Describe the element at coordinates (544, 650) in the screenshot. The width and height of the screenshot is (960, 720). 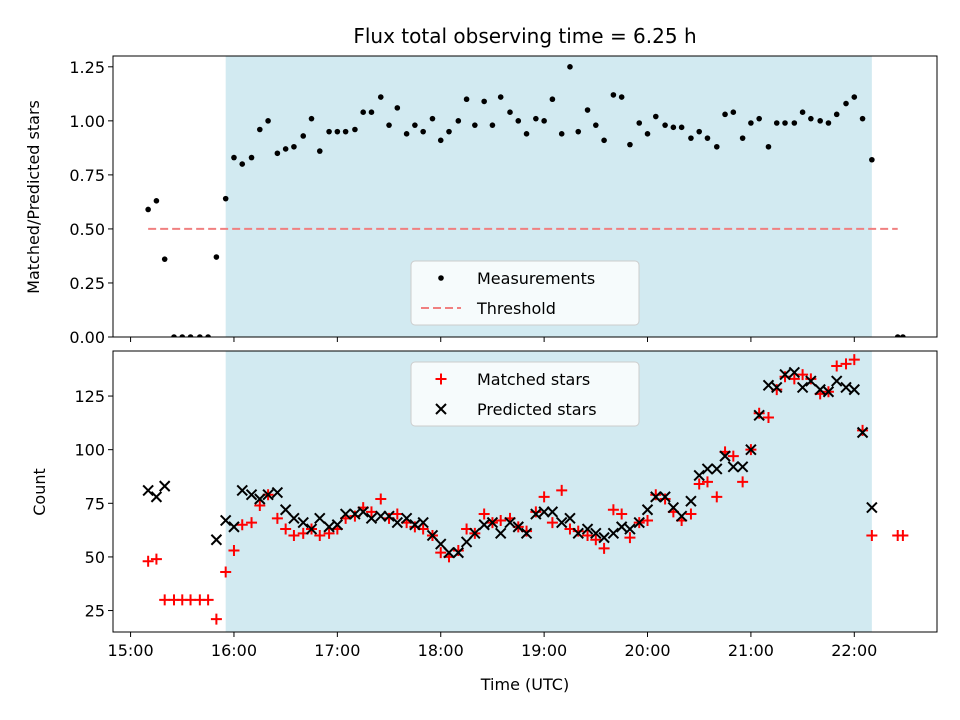
I see `x-tick-label: 19:00` at that location.